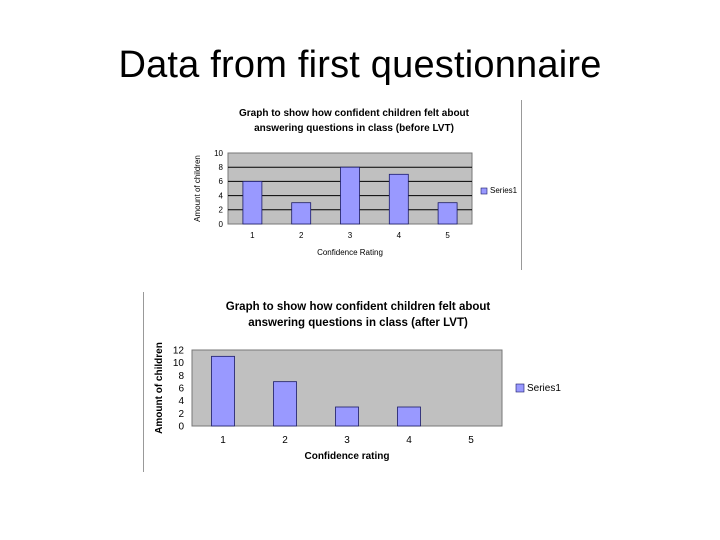  Describe the element at coordinates (360, 65) in the screenshot. I see `slide-title: Data from first questionnaire` at that location.